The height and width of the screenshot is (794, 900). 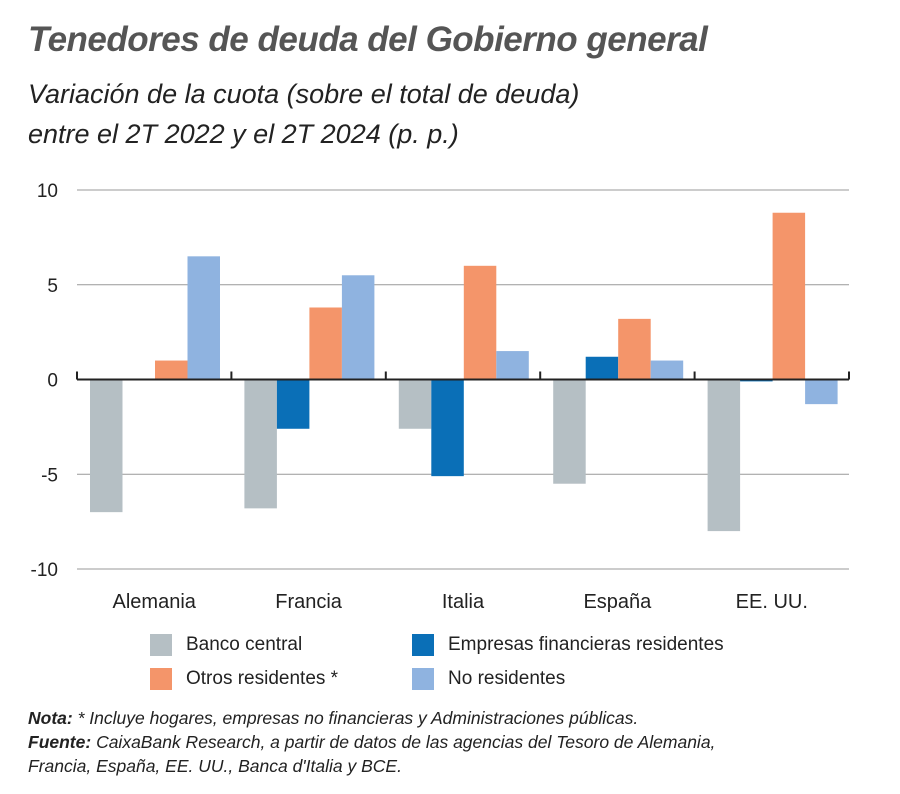 What do you see at coordinates (507, 678) in the screenshot?
I see `legend-label: No residentes` at bounding box center [507, 678].